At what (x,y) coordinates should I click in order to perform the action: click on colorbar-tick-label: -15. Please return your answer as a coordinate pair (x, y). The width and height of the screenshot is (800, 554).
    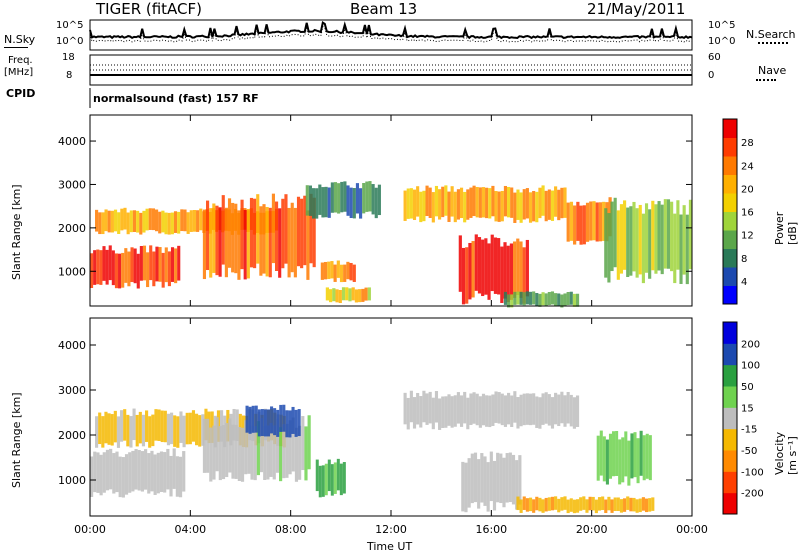
    Looking at the image, I should click on (749, 430).